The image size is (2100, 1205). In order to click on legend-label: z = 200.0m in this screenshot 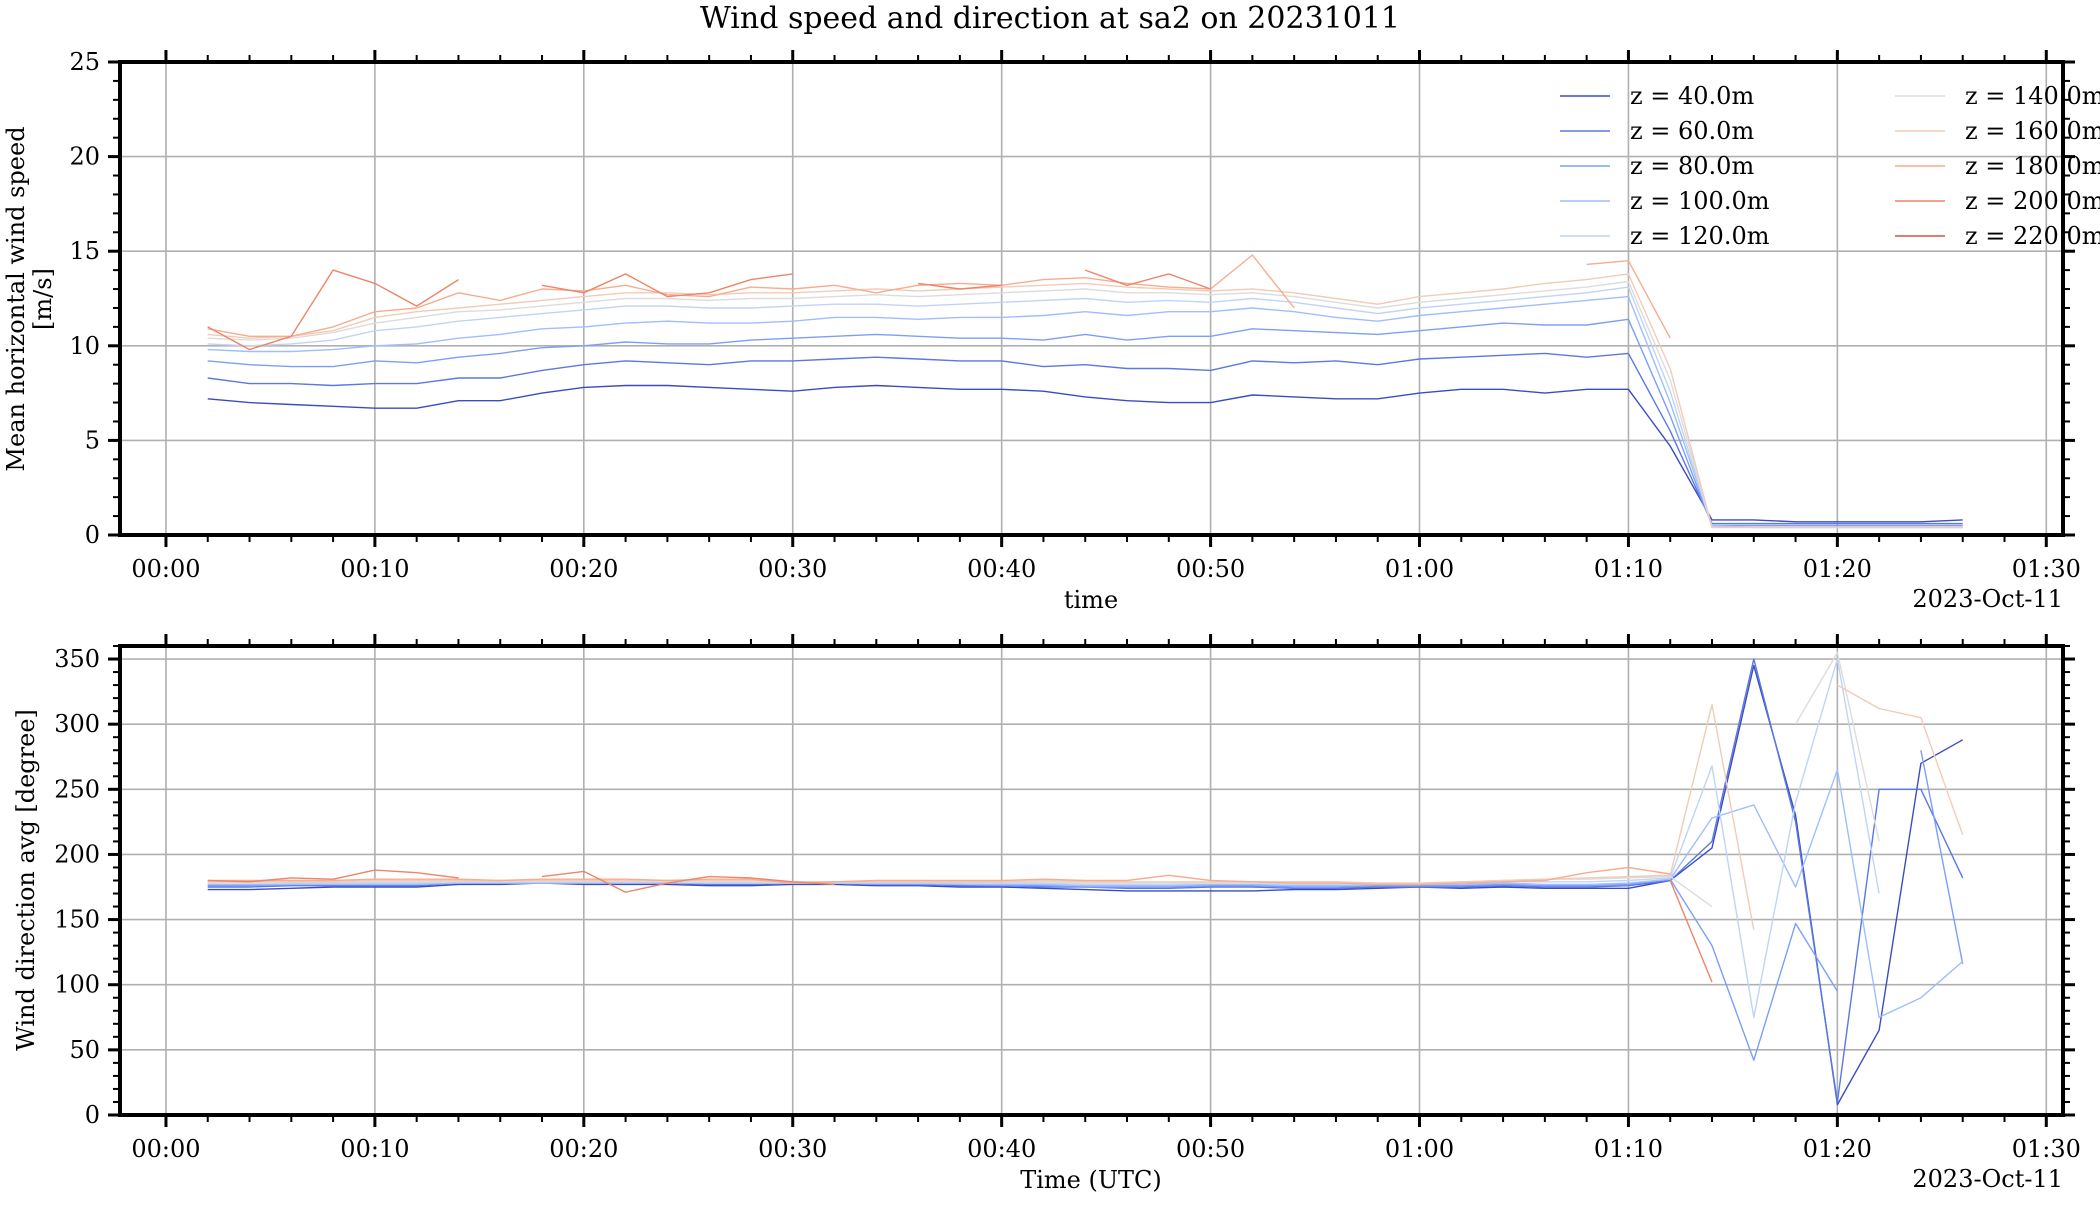, I will do `click(2032, 201)`.